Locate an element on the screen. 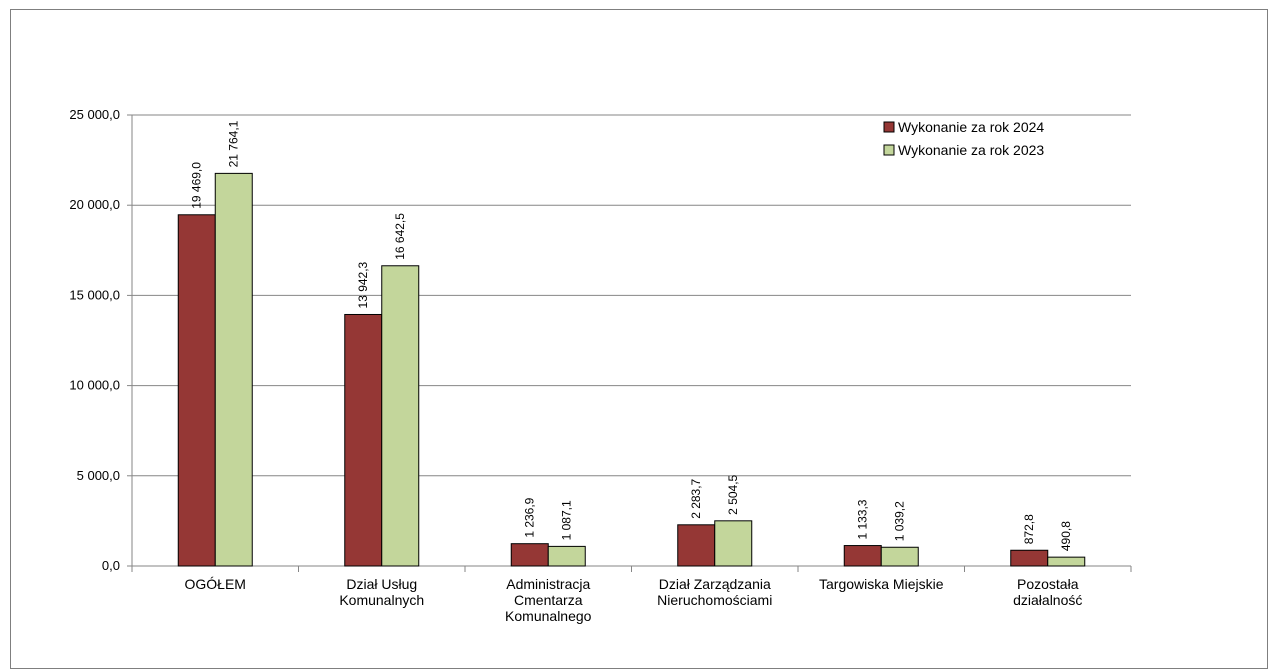 Image resolution: width=1278 pixels, height=669 pixels. category-label: Komunalnych is located at coordinates (381, 600).